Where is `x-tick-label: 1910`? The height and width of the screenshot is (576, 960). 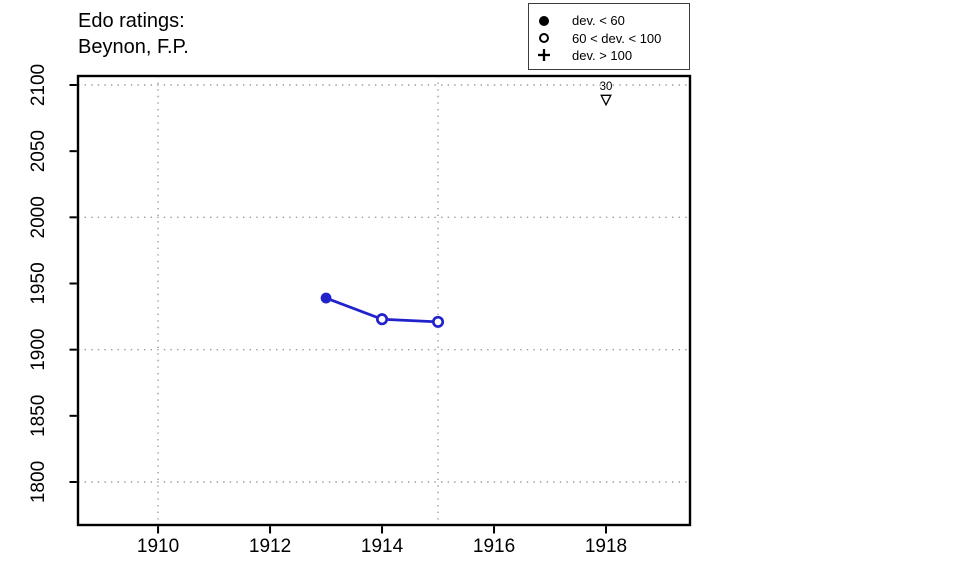 x-tick-label: 1910 is located at coordinates (158, 546).